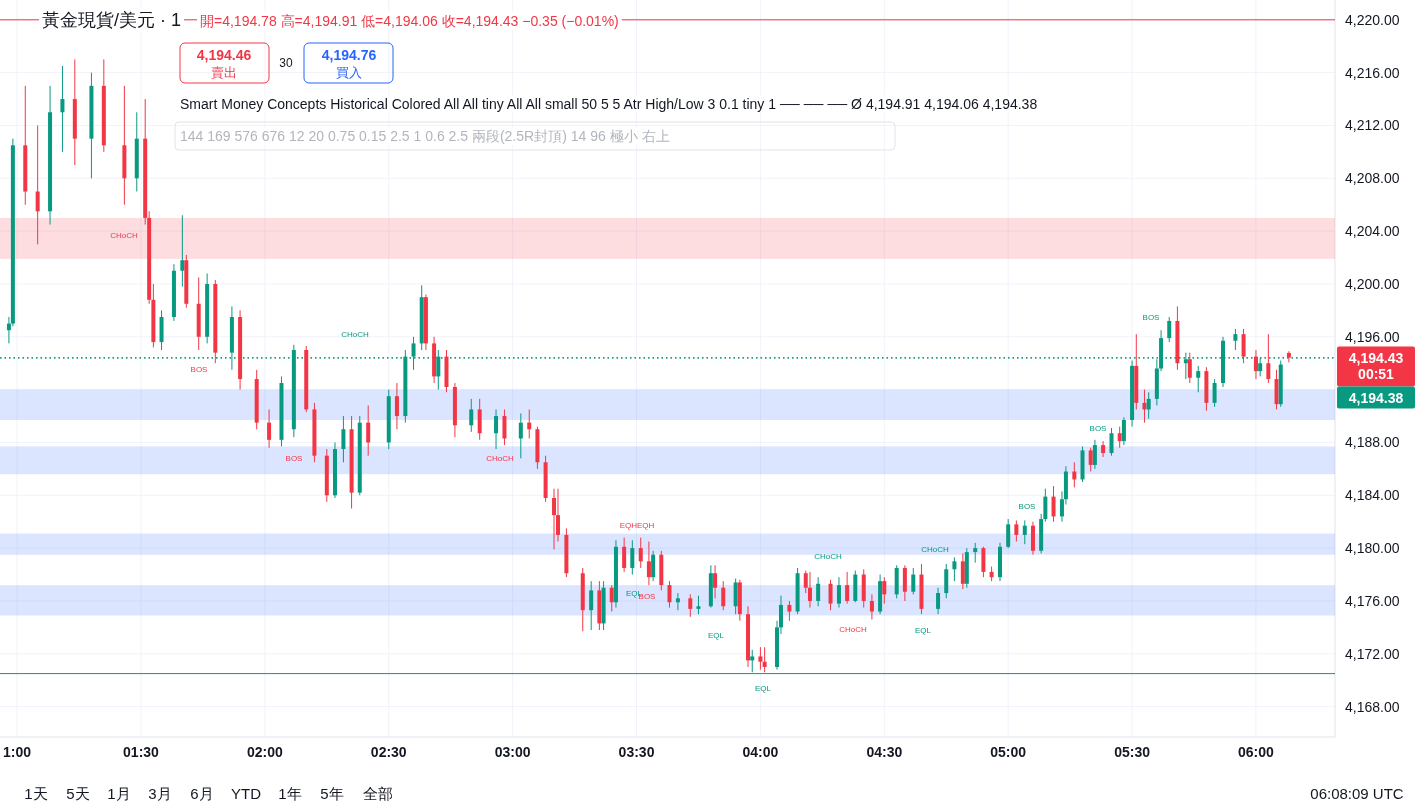 The width and height of the screenshot is (1417, 807). I want to click on text: 5年, so click(332, 793).